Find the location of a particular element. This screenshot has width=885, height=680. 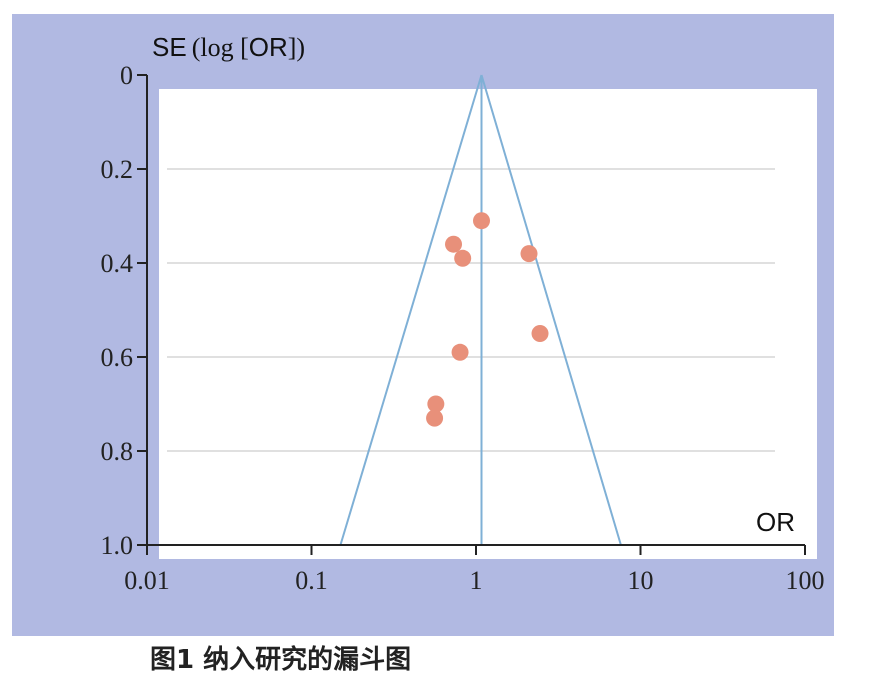

x-axis-label: OR is located at coordinates (775, 522).